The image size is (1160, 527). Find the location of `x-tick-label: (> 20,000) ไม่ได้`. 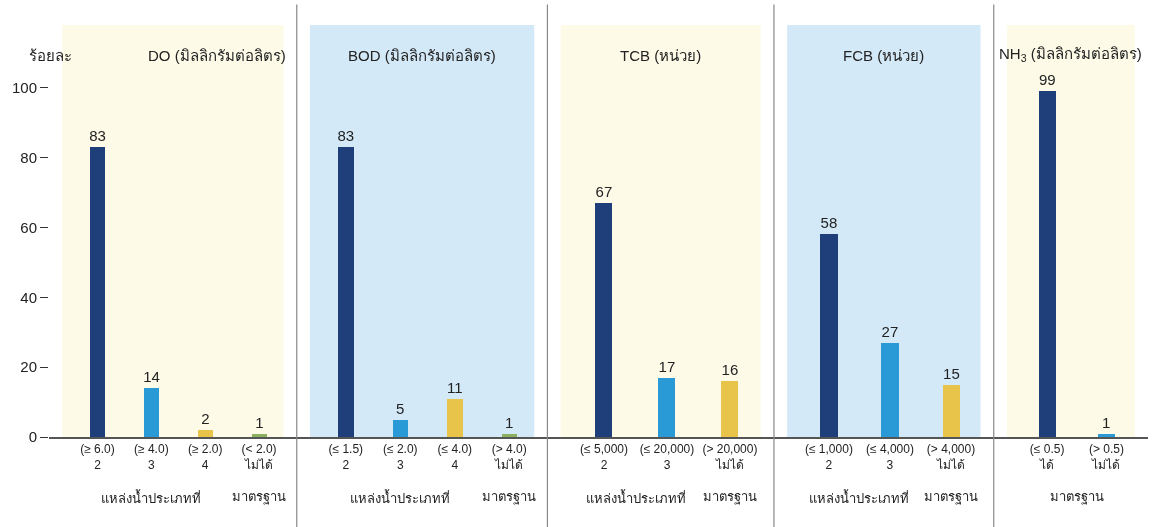

x-tick-label: (> 20,000) ไม่ได้ is located at coordinates (730, 457).